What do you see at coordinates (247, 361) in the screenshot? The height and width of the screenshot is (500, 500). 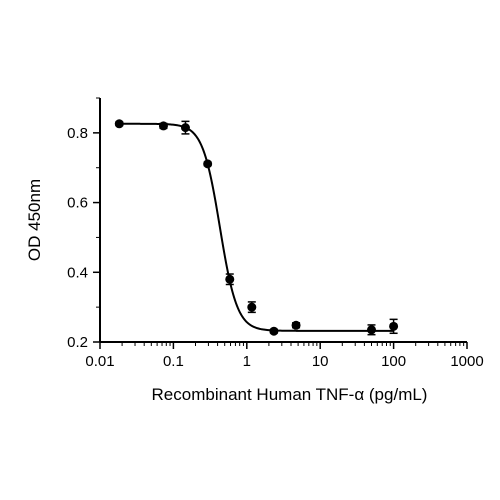 I see `x-tick-label: 1` at bounding box center [247, 361].